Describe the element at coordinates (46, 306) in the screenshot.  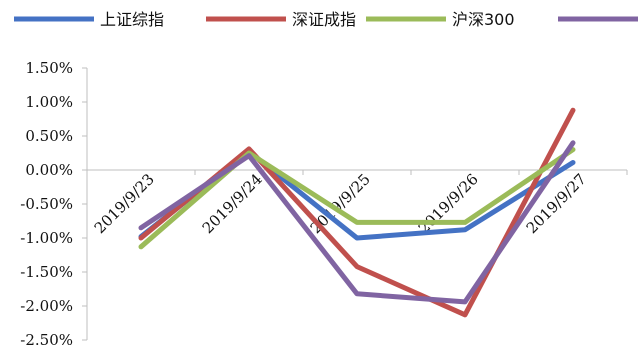
I see `y-tick-label-7: -2.00%` at that location.